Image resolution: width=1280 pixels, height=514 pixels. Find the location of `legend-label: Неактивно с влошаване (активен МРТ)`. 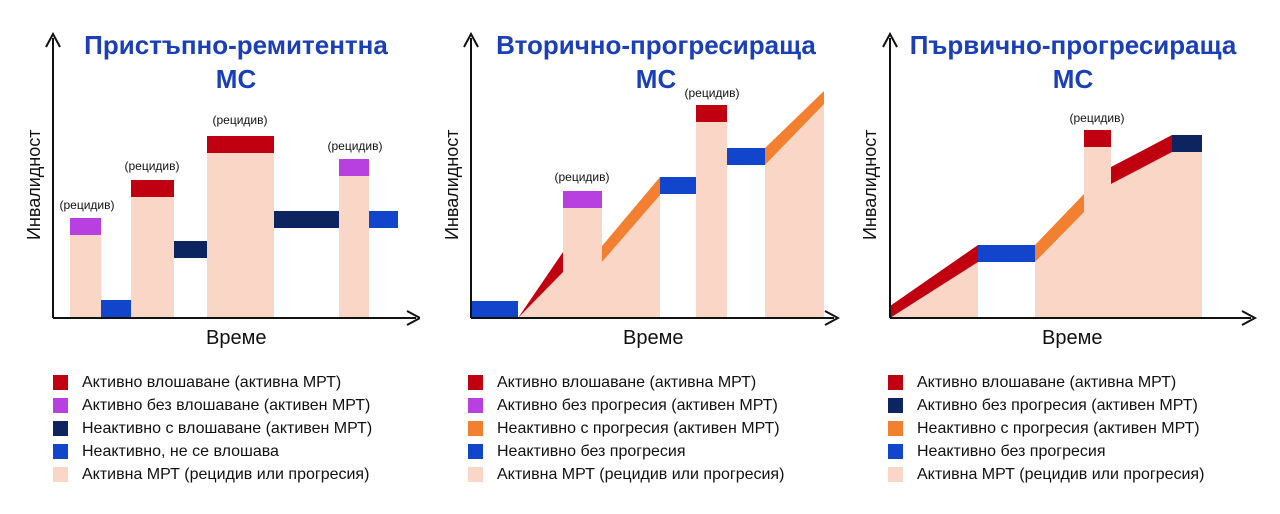

legend-label: Неактивно с влошаване (активен МРТ) is located at coordinates (227, 428).